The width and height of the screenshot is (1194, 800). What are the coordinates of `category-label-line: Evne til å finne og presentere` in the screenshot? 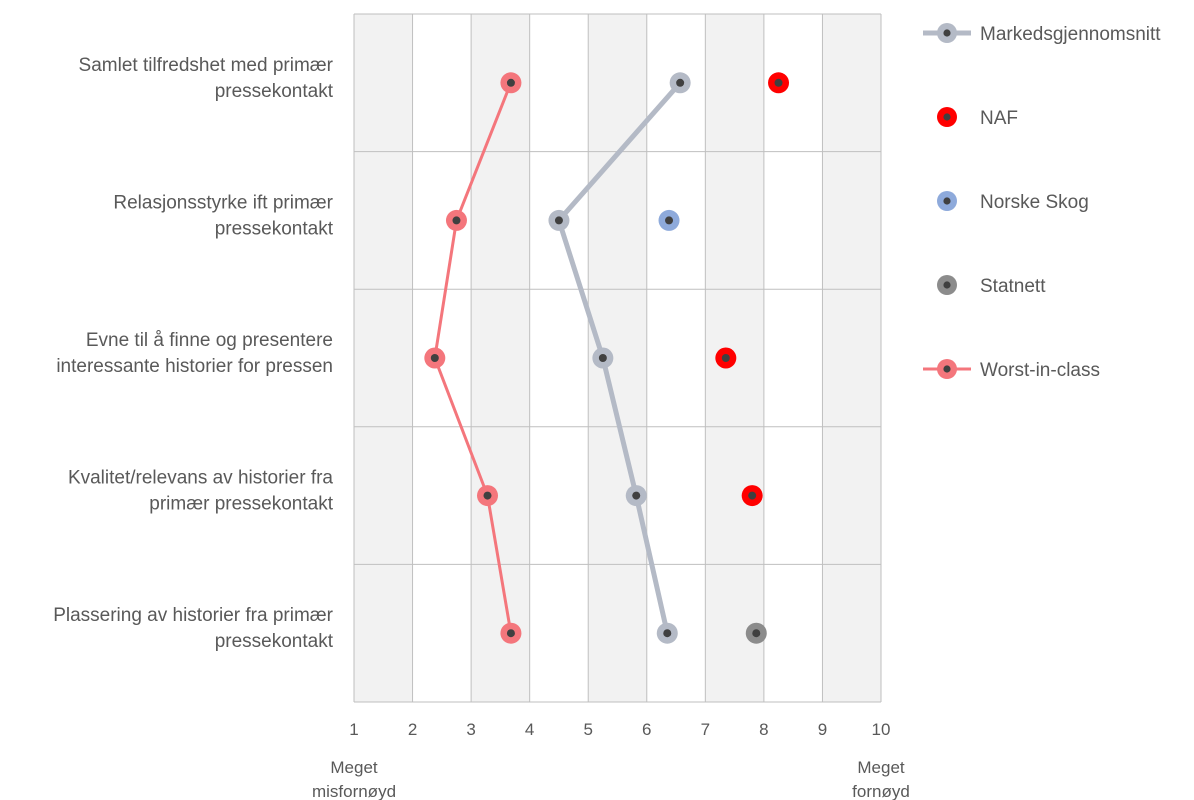 It's located at (209, 340).